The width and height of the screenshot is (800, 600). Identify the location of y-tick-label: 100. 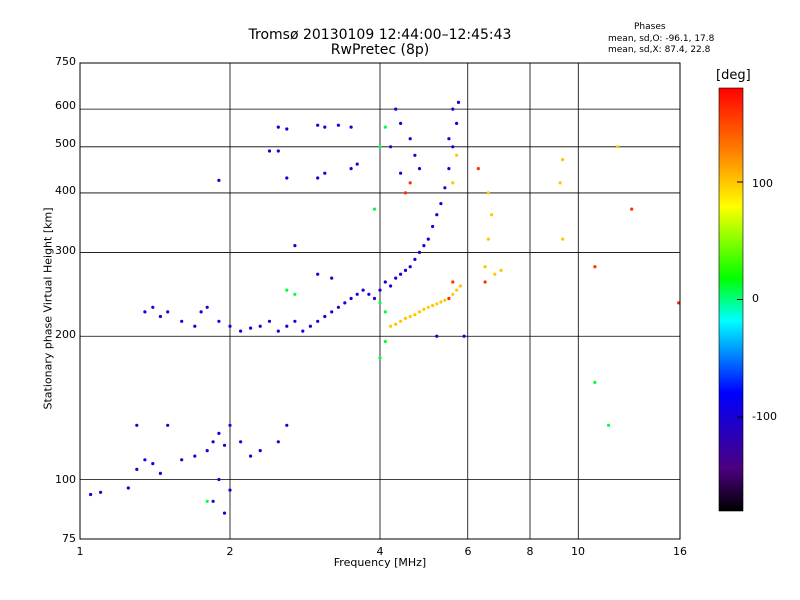
(65, 479).